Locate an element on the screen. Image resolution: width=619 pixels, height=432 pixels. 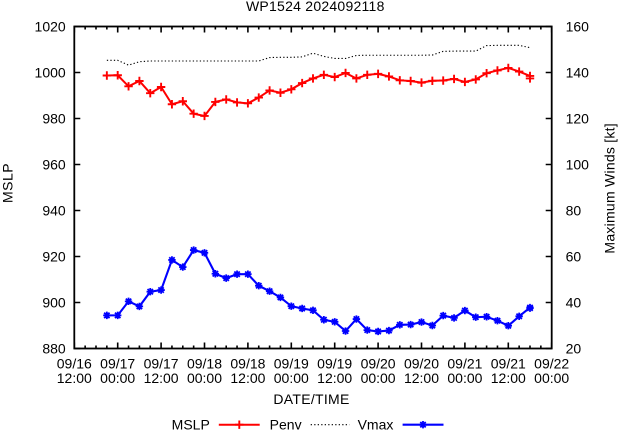
svg-text: 1000 is located at coordinates (50, 73).